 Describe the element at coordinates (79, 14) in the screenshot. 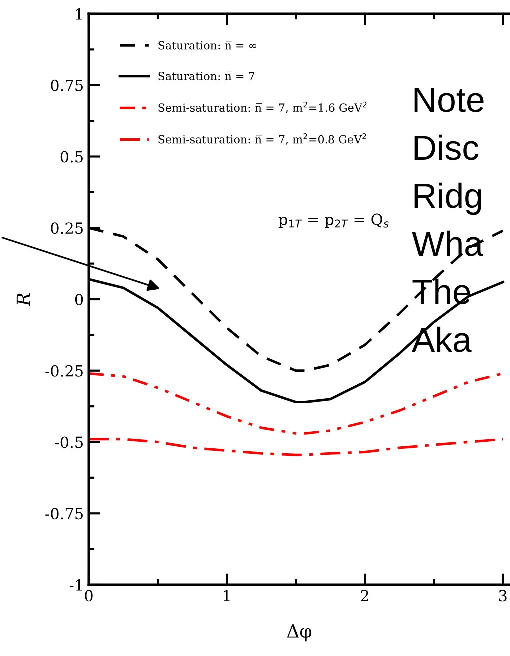

I see `y-tick-label: 1` at that location.